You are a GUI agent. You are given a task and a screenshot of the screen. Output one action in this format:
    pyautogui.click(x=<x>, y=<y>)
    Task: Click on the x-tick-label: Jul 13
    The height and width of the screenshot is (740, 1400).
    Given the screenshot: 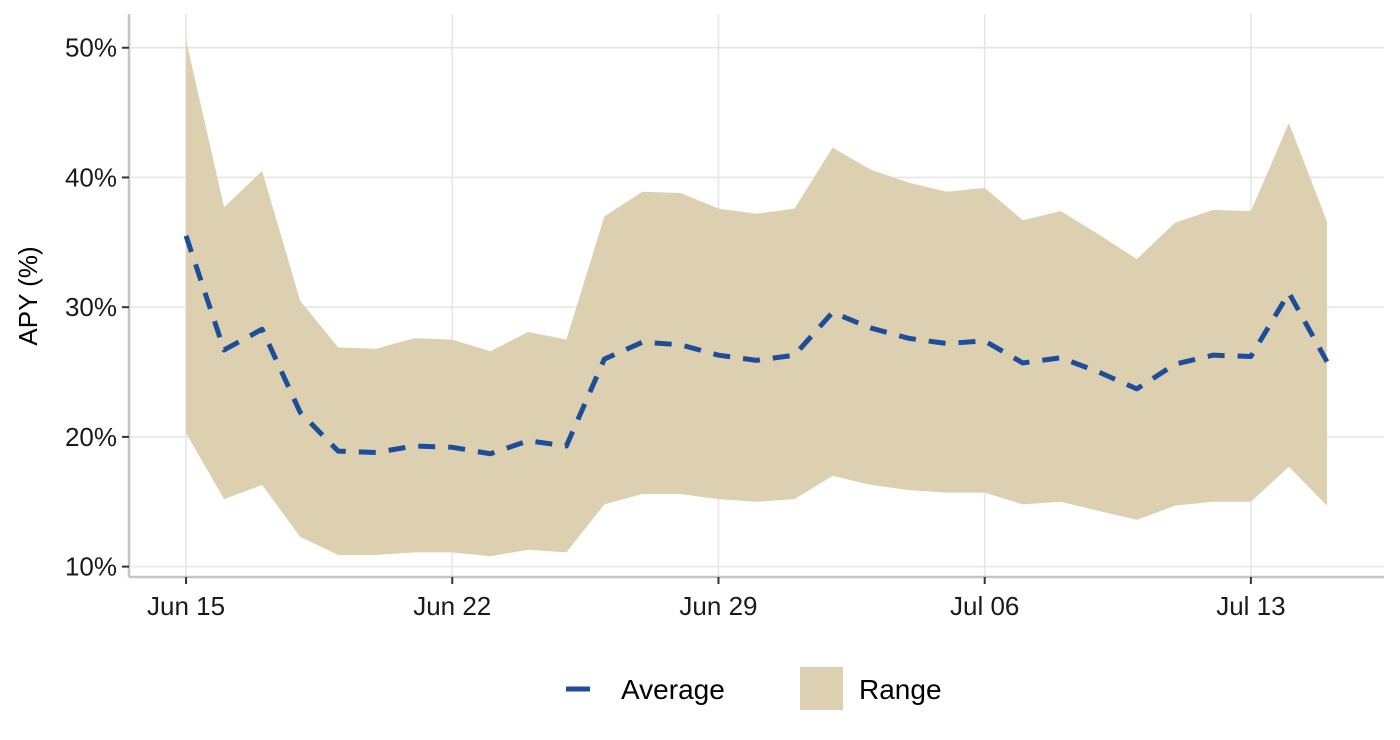 What is the action you would take?
    pyautogui.click(x=1250, y=606)
    